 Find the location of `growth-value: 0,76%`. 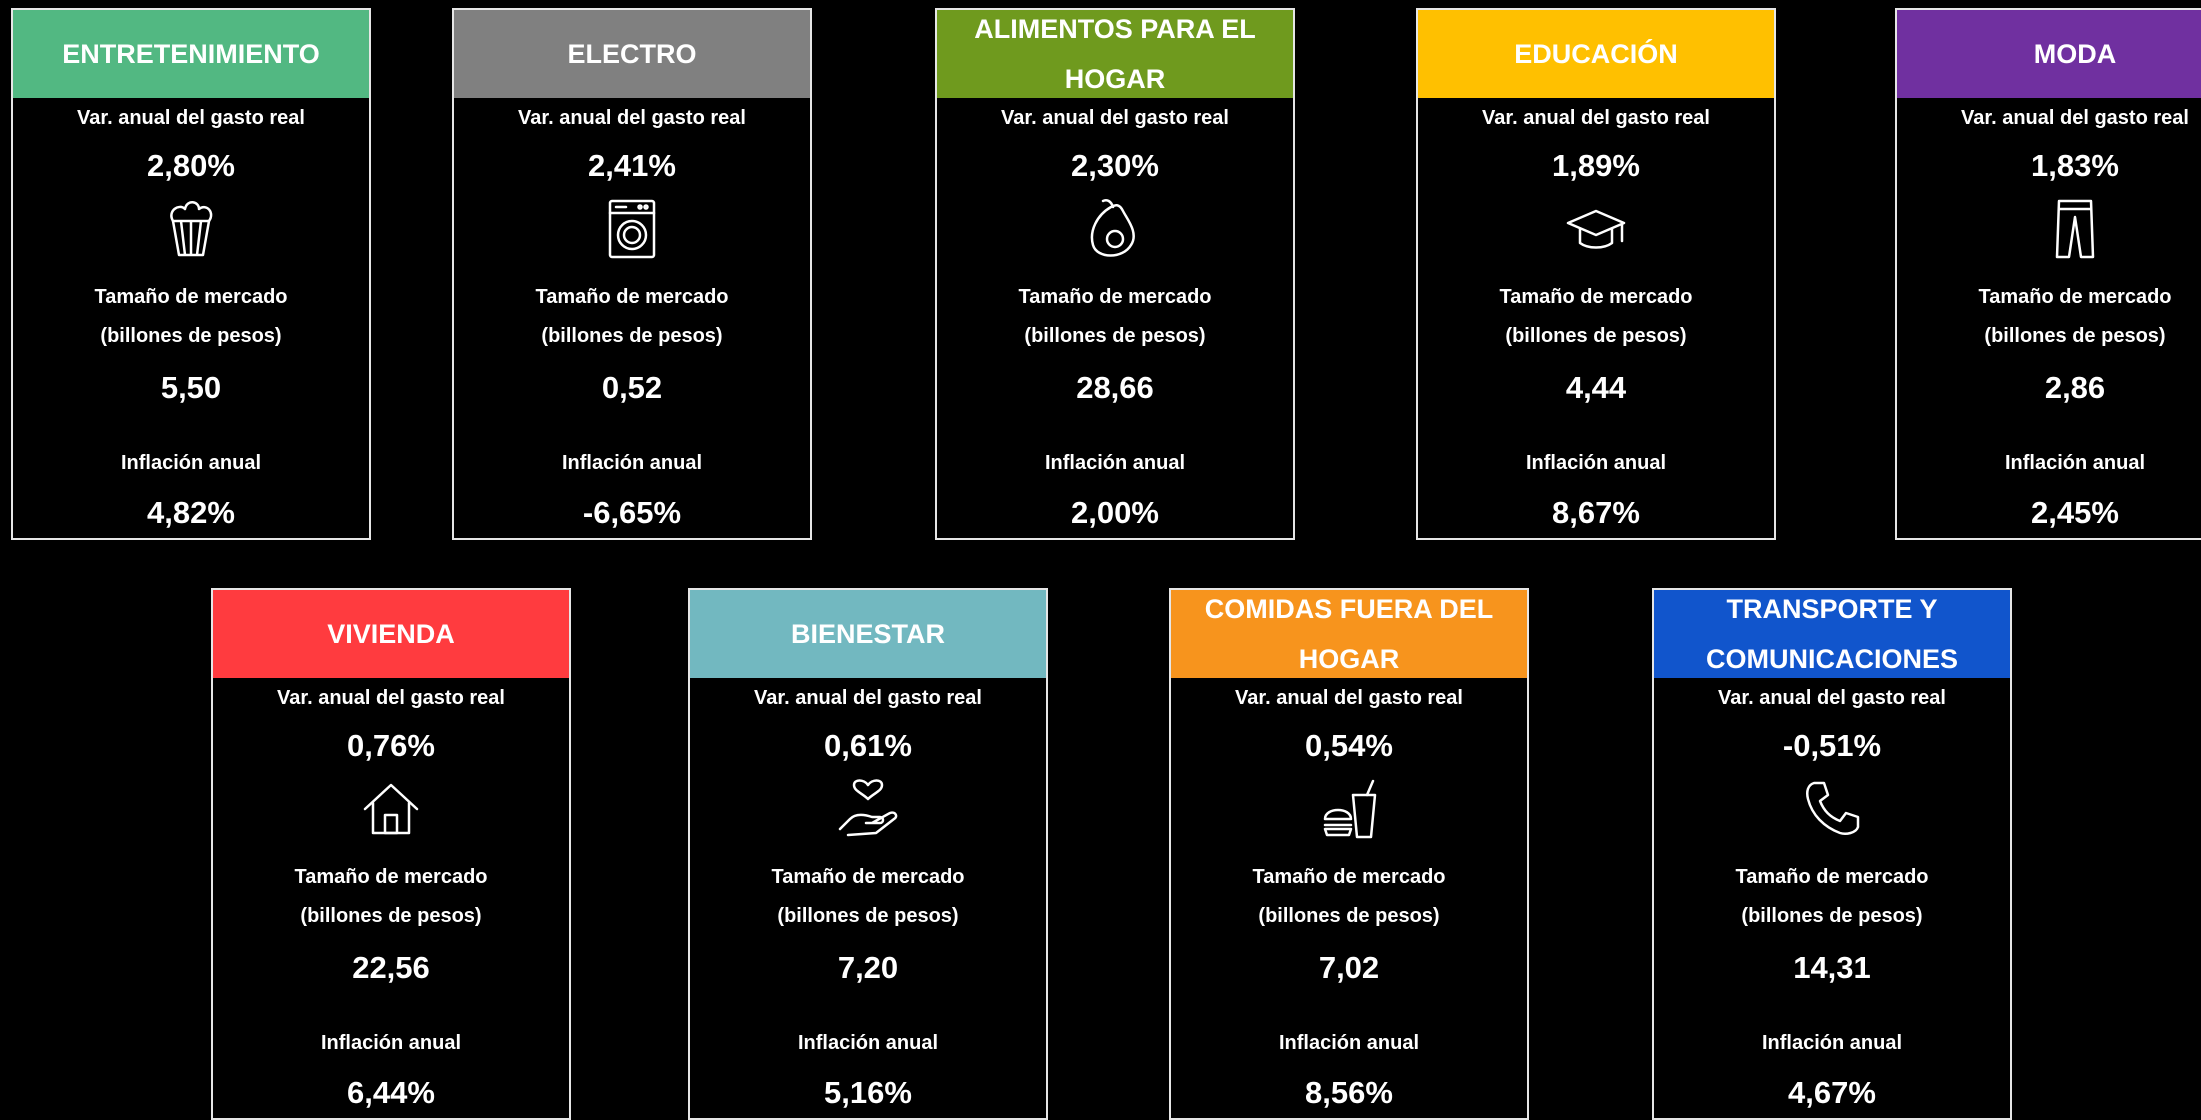

growth-value: 0,76% is located at coordinates (391, 745).